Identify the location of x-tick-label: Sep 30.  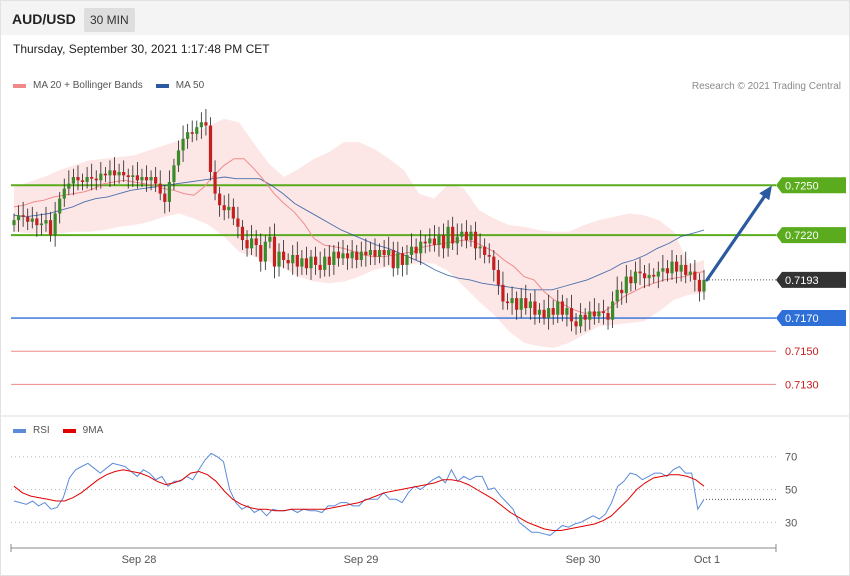
(583, 560).